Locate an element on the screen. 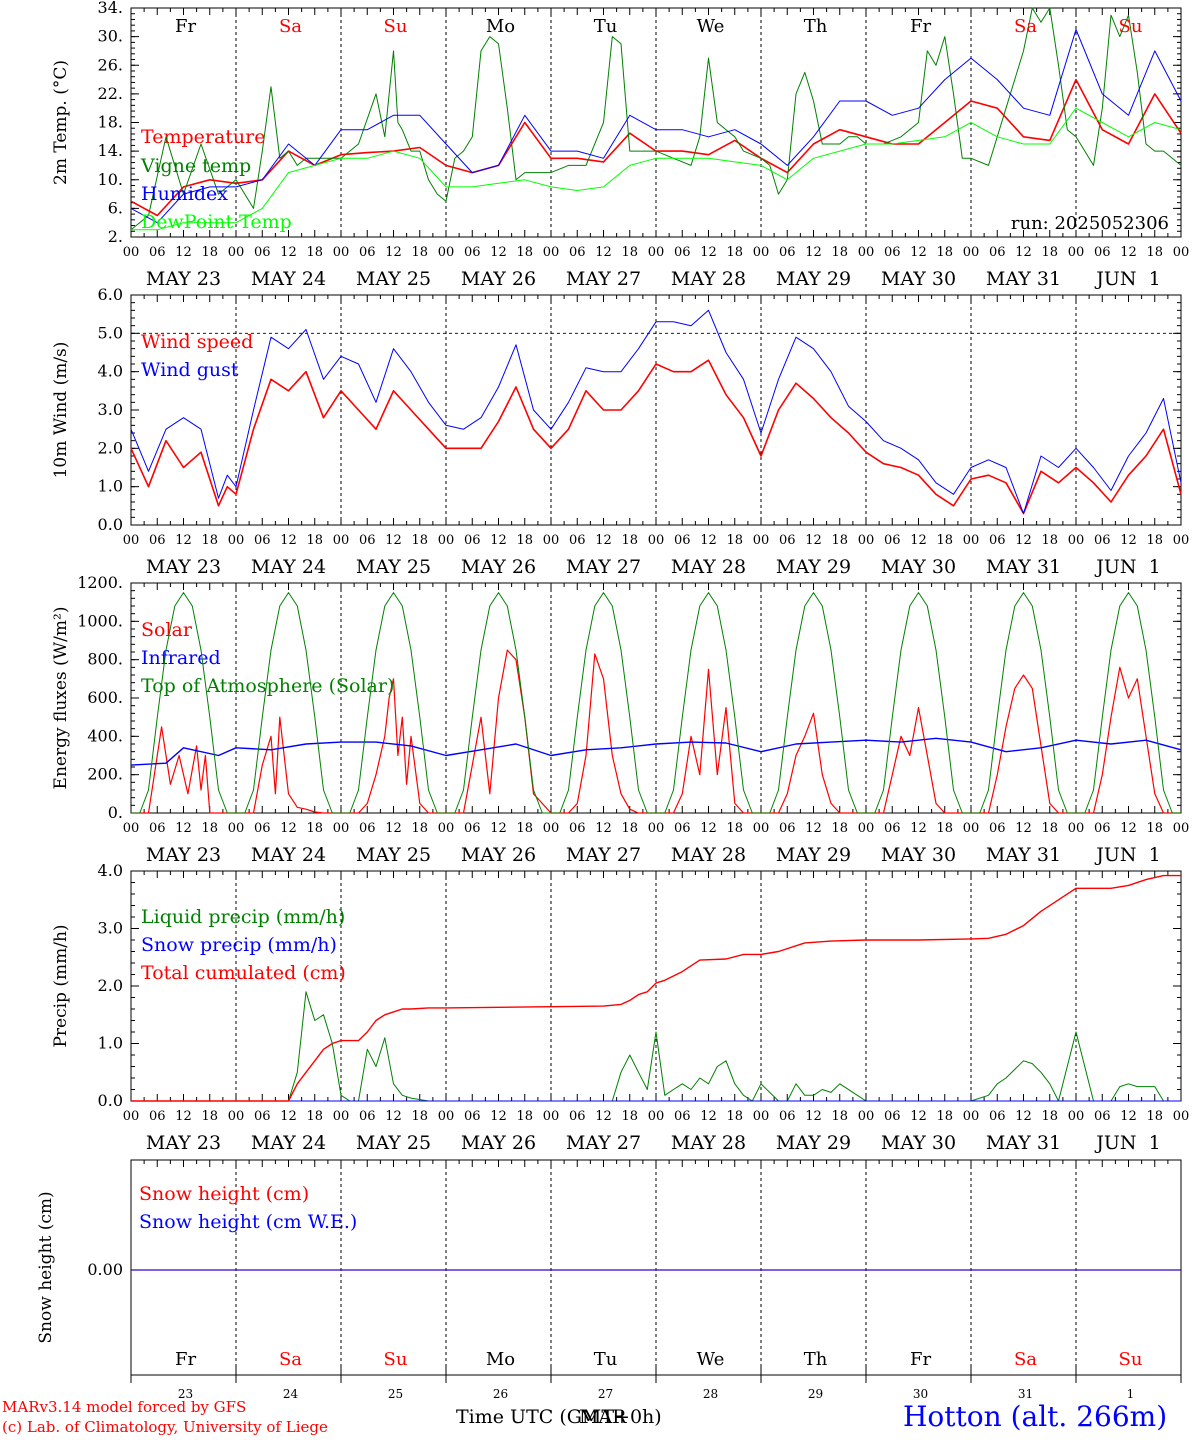 This screenshot has height=1440, width=1194. temp-legend-entry: Temperature is located at coordinates (203, 137).